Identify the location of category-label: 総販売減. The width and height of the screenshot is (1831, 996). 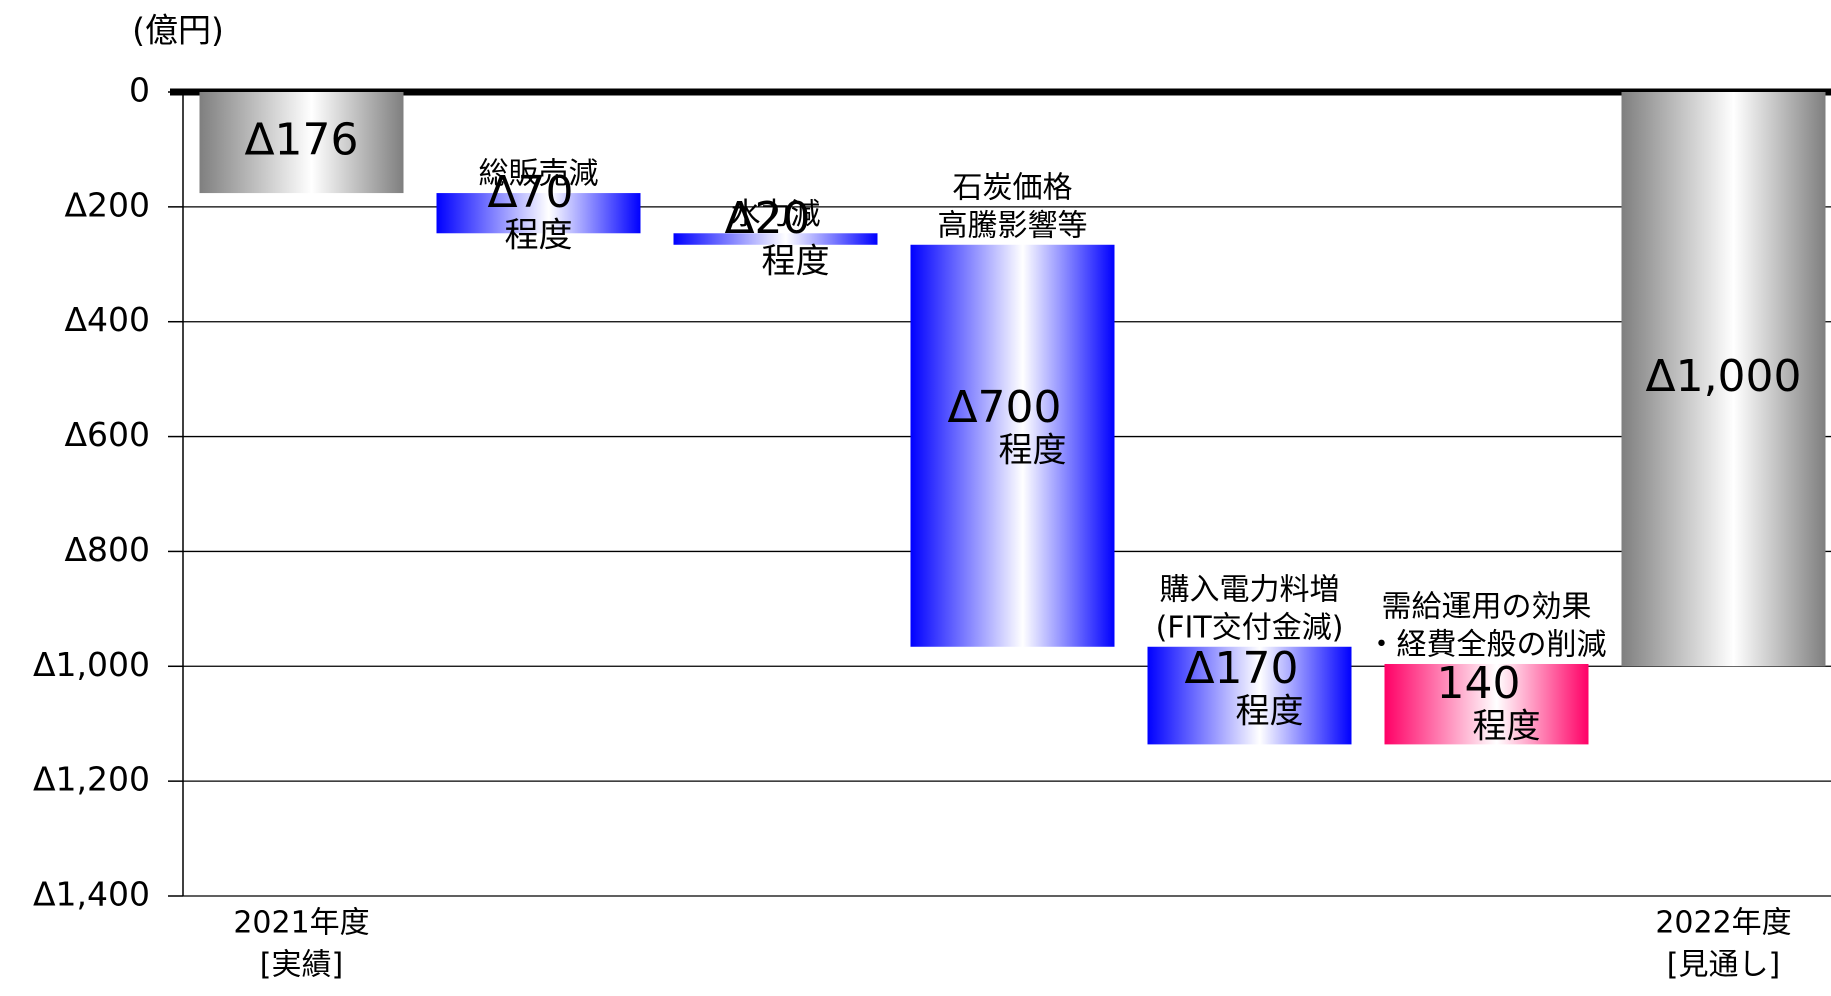
(539, 174).